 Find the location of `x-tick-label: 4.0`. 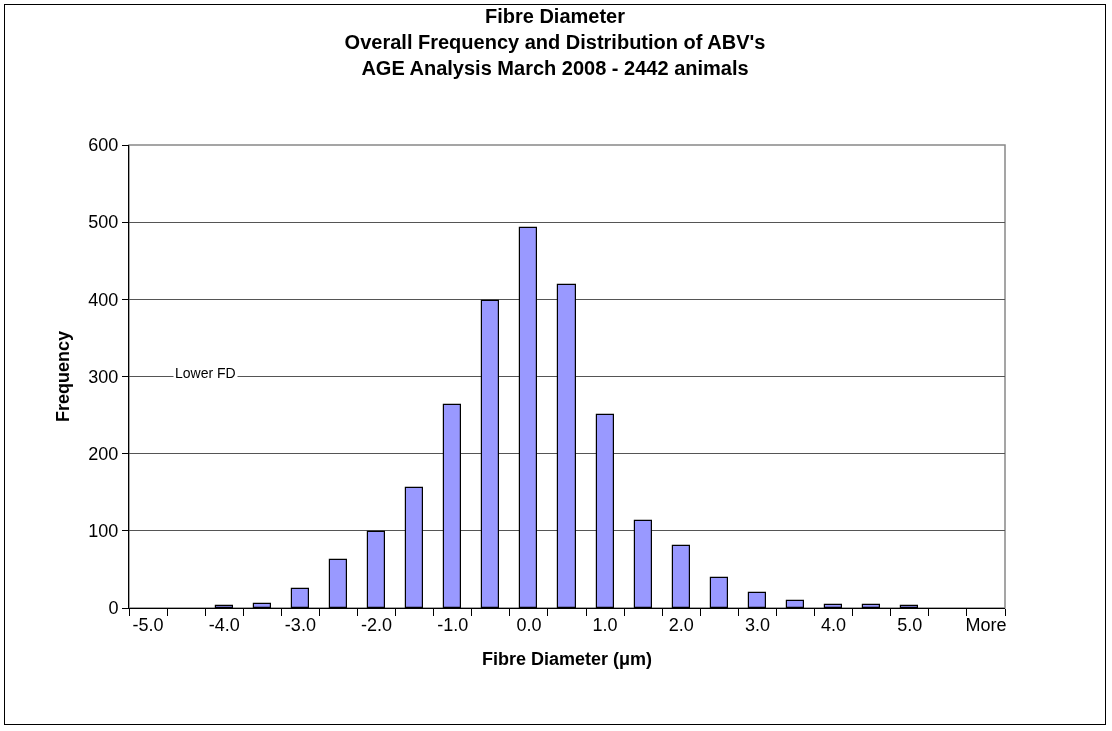

x-tick-label: 4.0 is located at coordinates (834, 624).